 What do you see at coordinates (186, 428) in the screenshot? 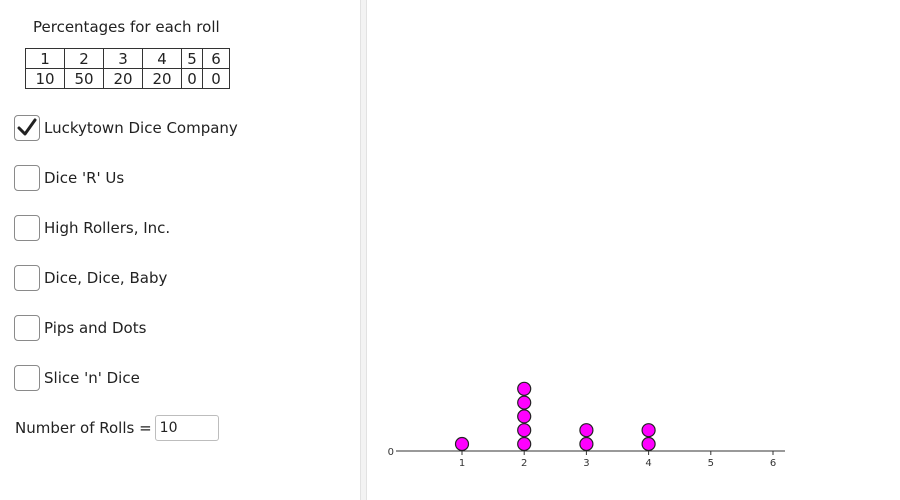
I see `rolls-input` at bounding box center [186, 428].